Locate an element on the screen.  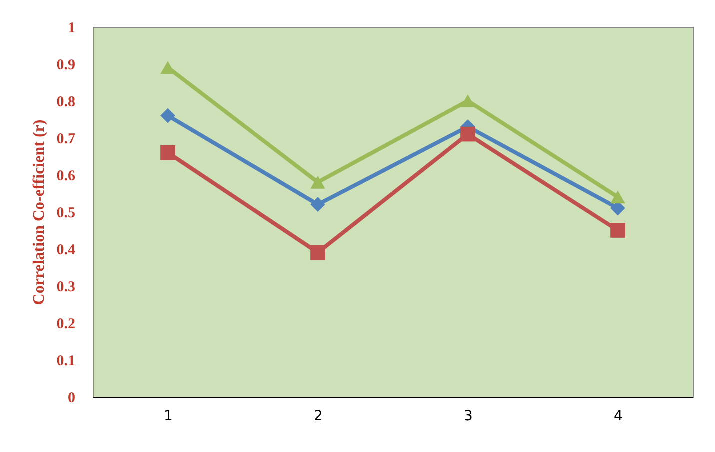
y-tick-label: 0.2 is located at coordinates (66, 324).